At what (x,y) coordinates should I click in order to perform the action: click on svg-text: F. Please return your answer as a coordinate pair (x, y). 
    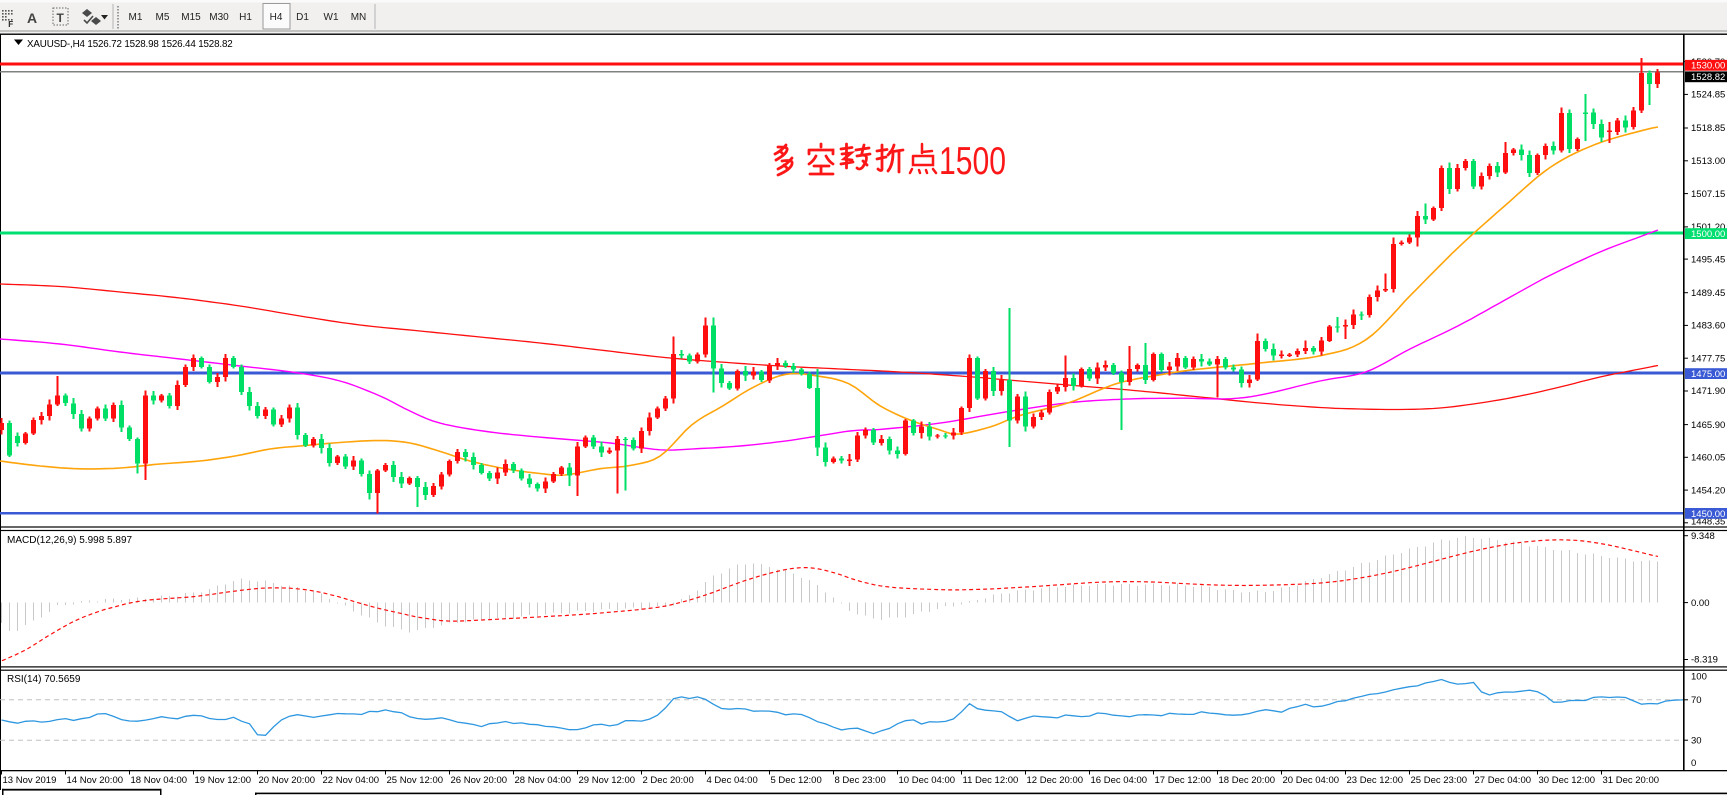
    Looking at the image, I should click on (10, 25).